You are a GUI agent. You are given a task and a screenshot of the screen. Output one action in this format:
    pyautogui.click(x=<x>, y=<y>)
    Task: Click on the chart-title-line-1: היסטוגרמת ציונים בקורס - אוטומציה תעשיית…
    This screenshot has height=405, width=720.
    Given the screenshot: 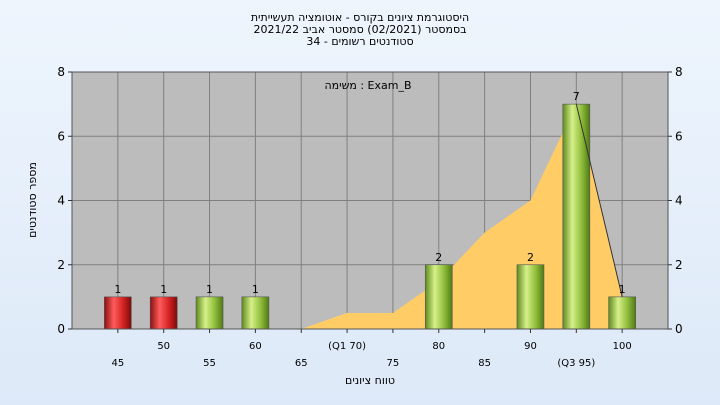 What is the action you would take?
    pyautogui.click(x=360, y=17)
    